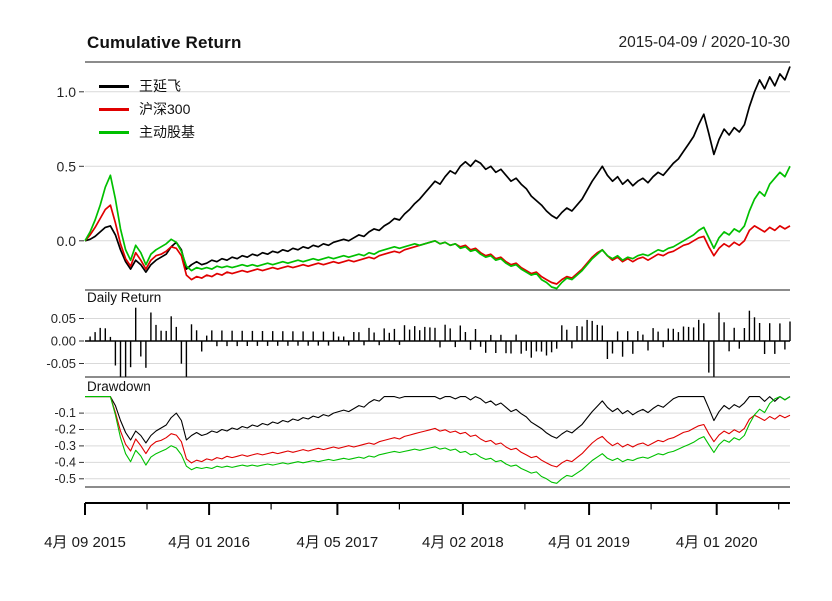 Image resolution: width=832 pixels, height=601 pixels. I want to click on legend-item-hs300: 沪深300, so click(147, 109).